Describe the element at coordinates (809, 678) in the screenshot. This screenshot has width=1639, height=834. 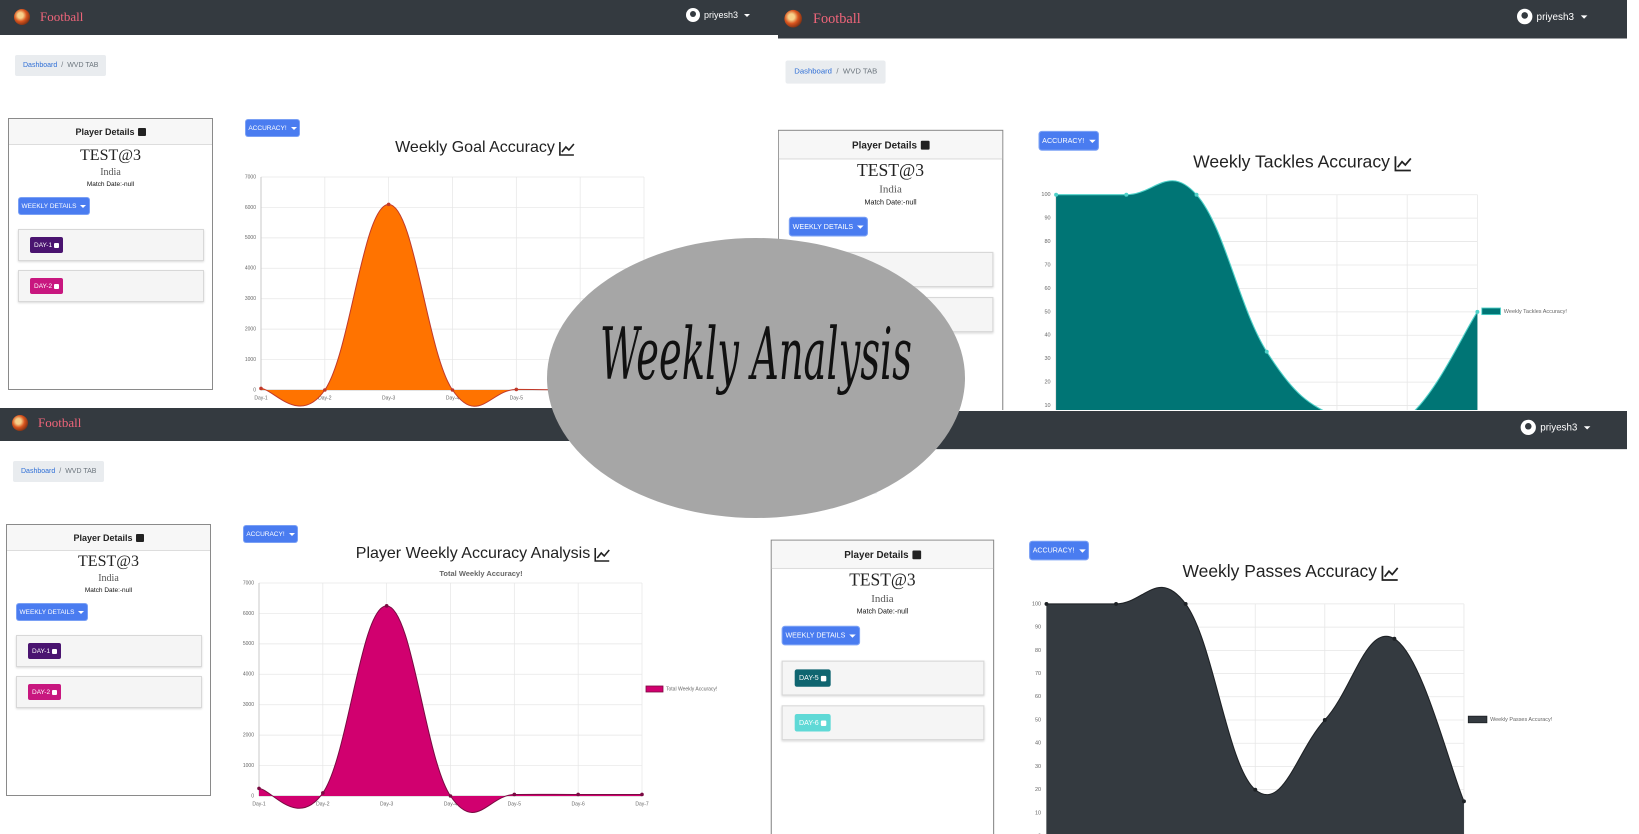
I see `day-label: DAY-5` at that location.